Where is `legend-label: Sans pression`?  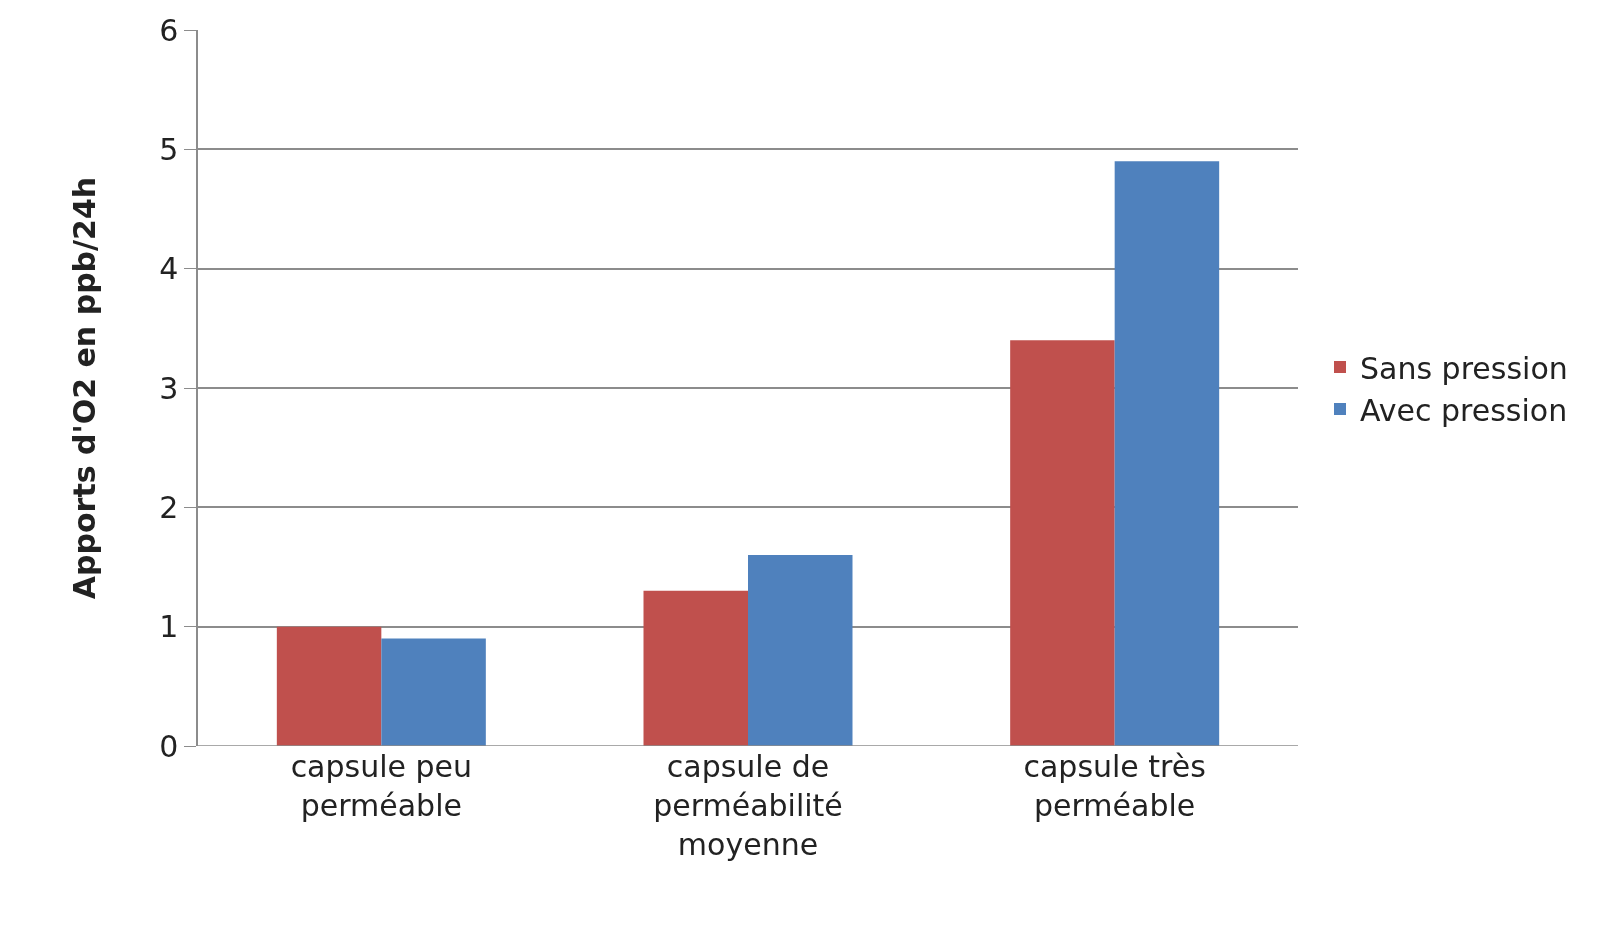 legend-label: Sans pression is located at coordinates (1464, 368).